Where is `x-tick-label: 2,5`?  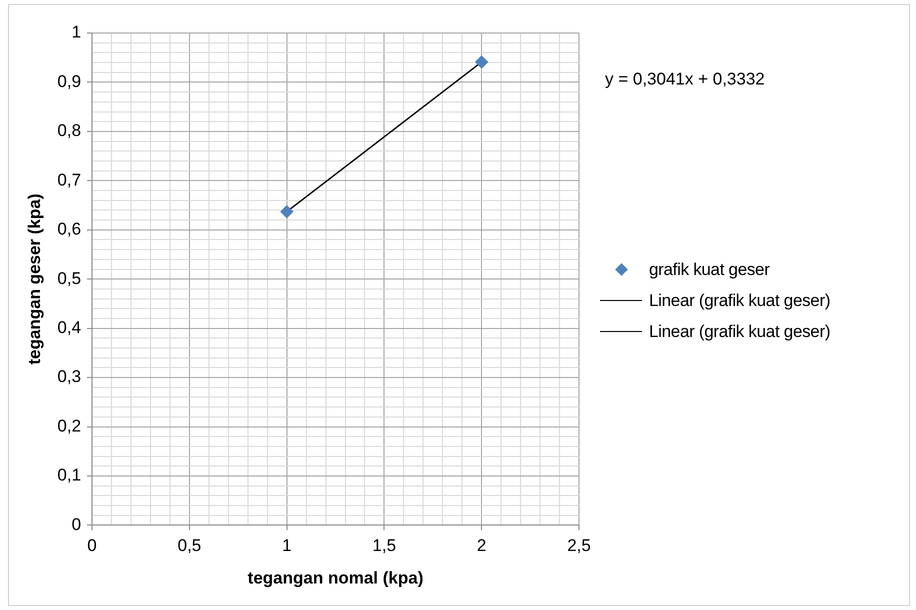 x-tick-label: 2,5 is located at coordinates (579, 546).